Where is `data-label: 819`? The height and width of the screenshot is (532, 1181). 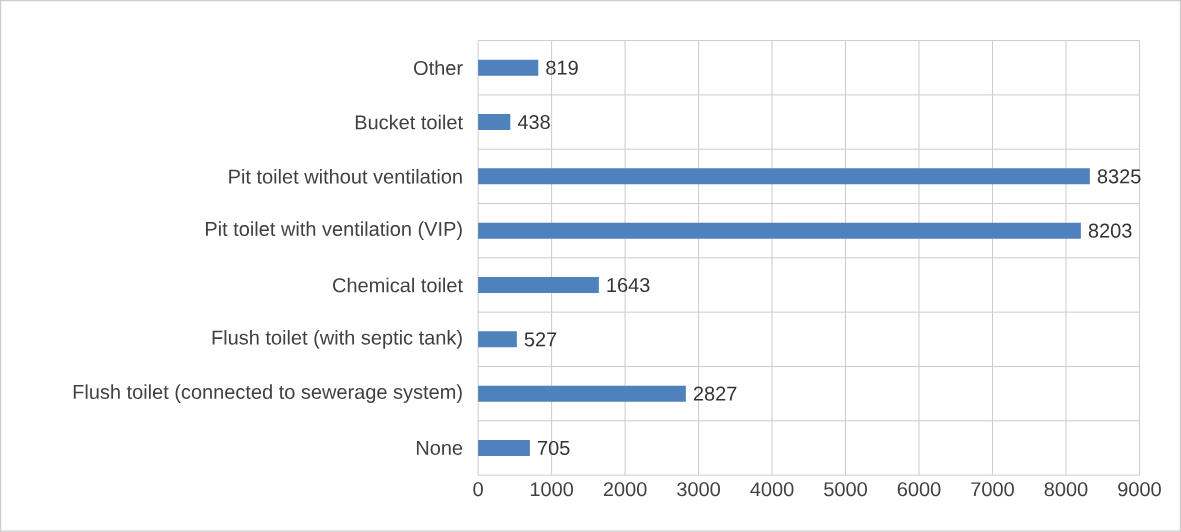
data-label: 819 is located at coordinates (562, 67).